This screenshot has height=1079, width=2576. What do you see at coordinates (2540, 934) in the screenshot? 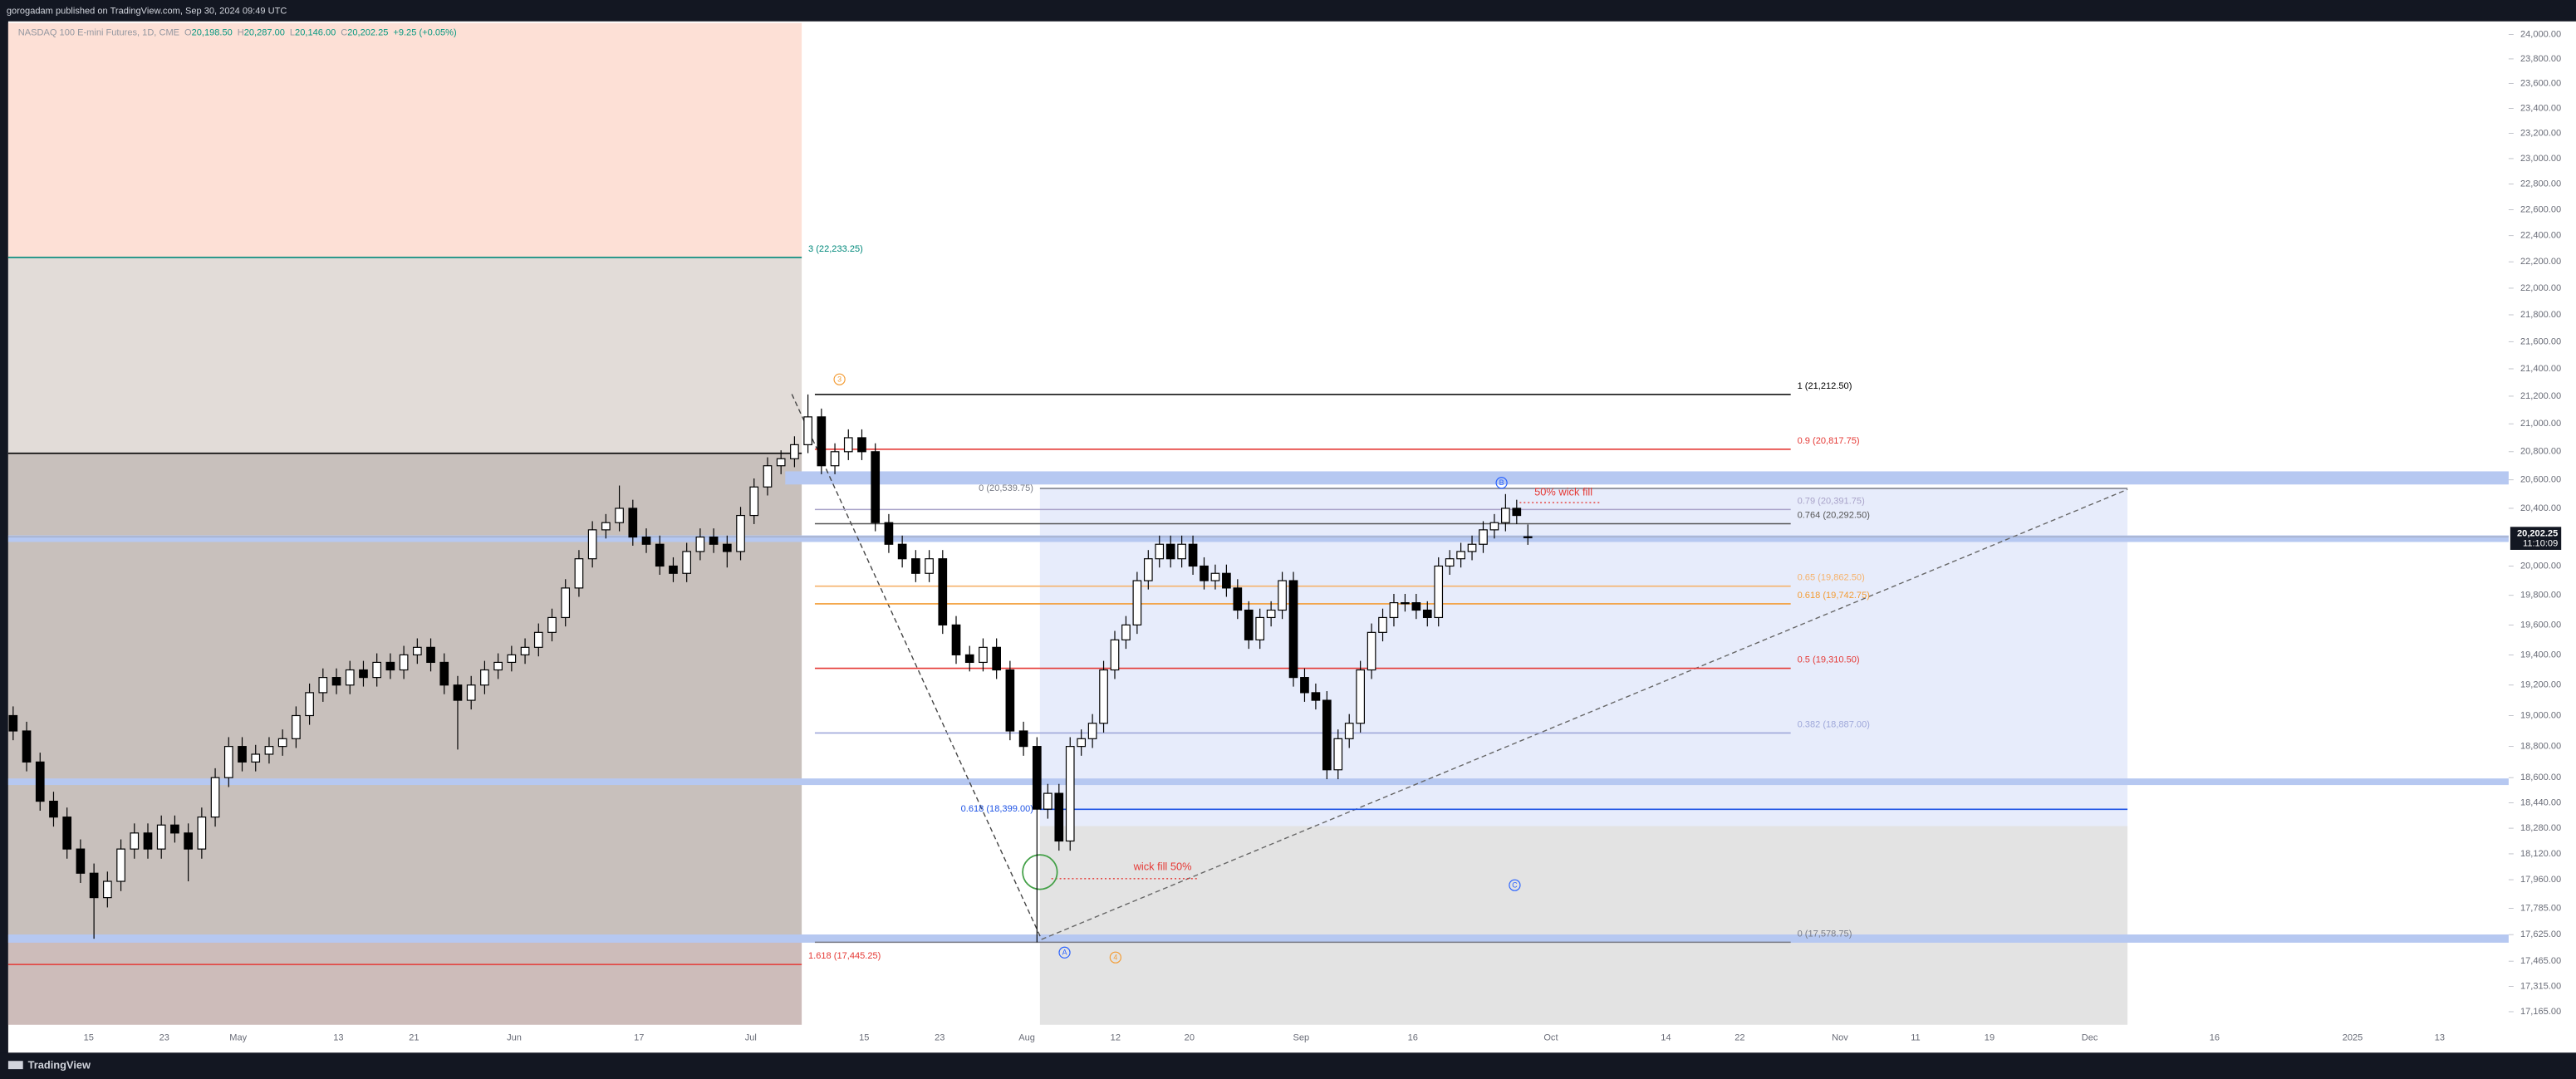
I see `y-tick-label: 17,625.00` at bounding box center [2540, 934].